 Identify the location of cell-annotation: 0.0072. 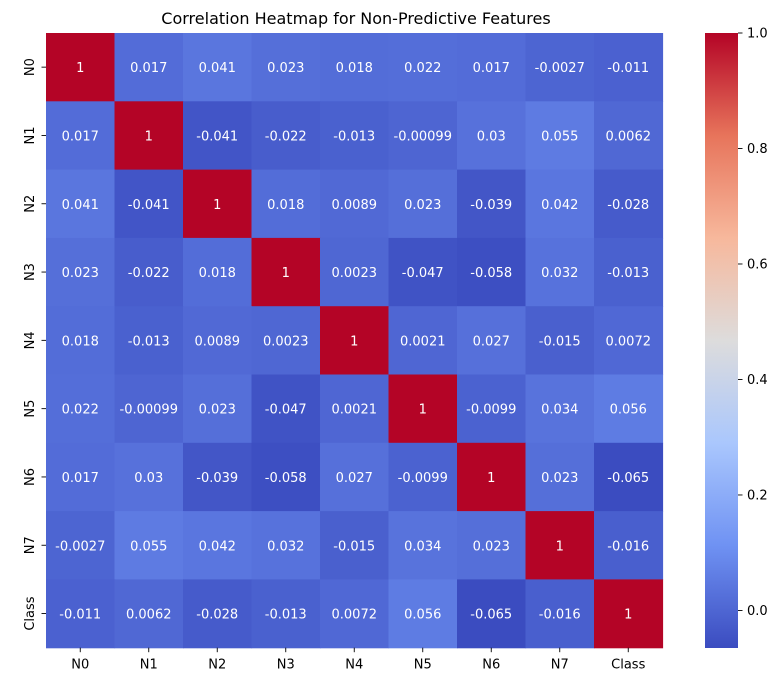
(355, 615).